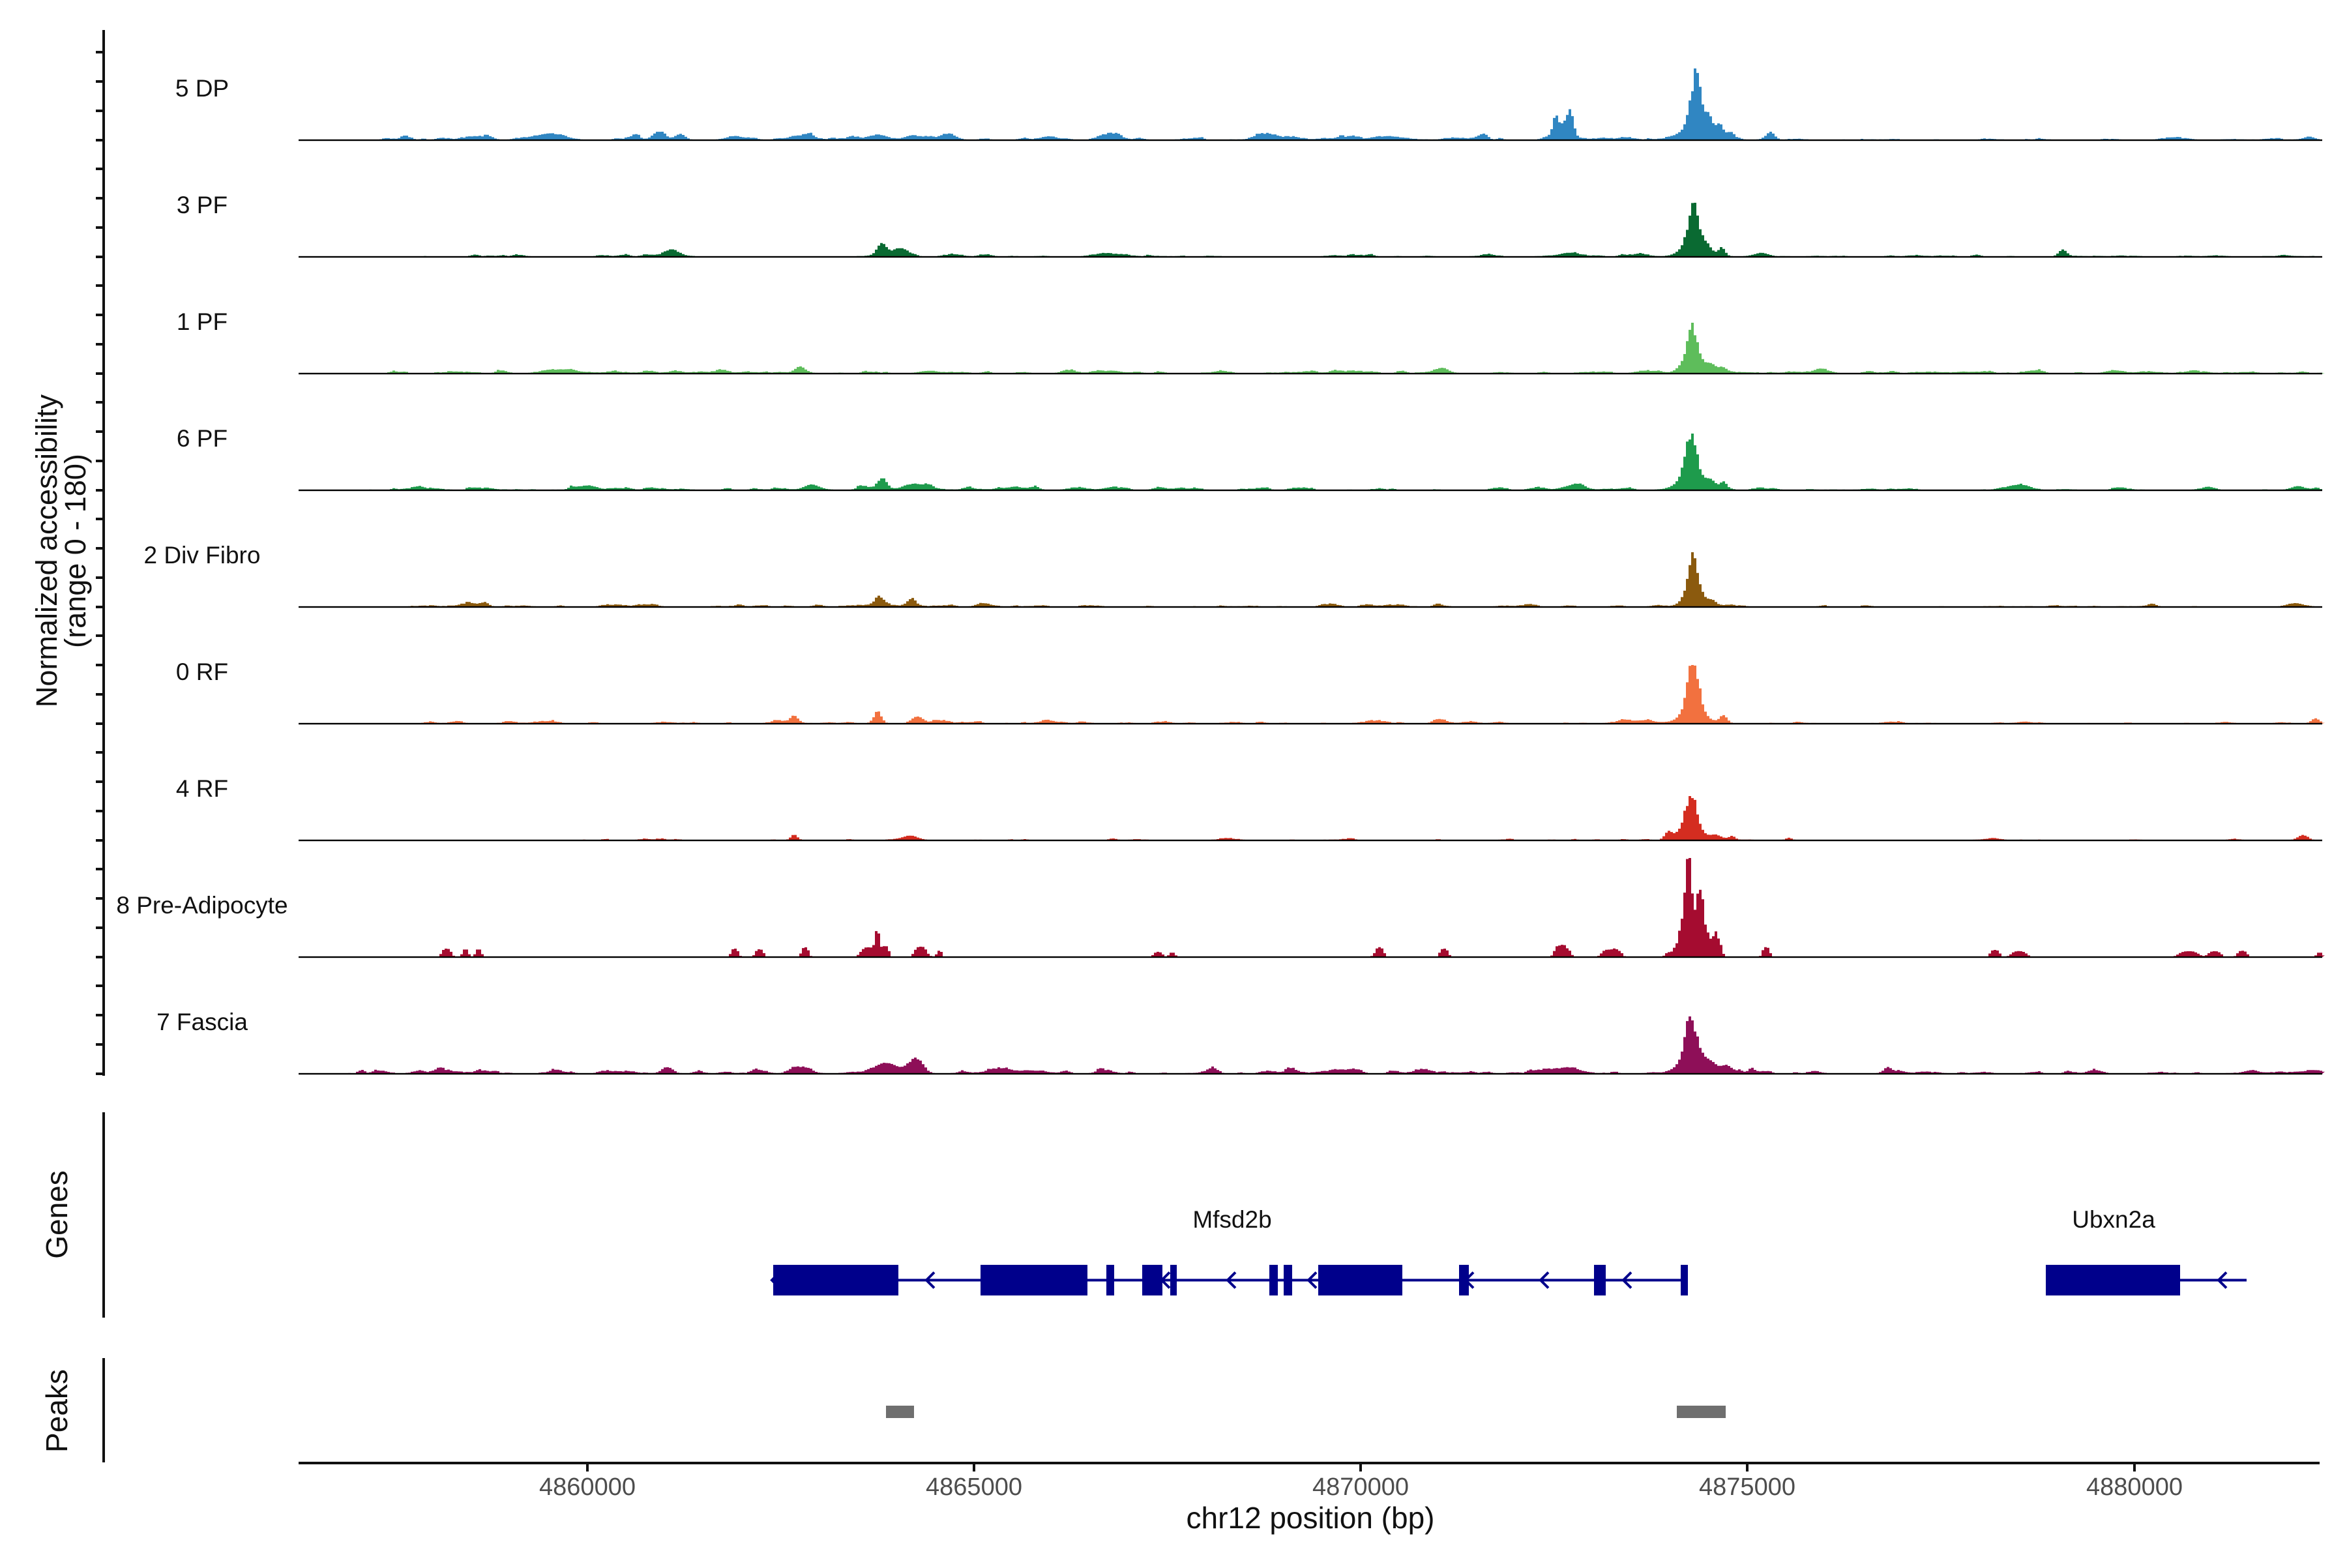  I want to click on svg-text: 4 RF, so click(202, 789).